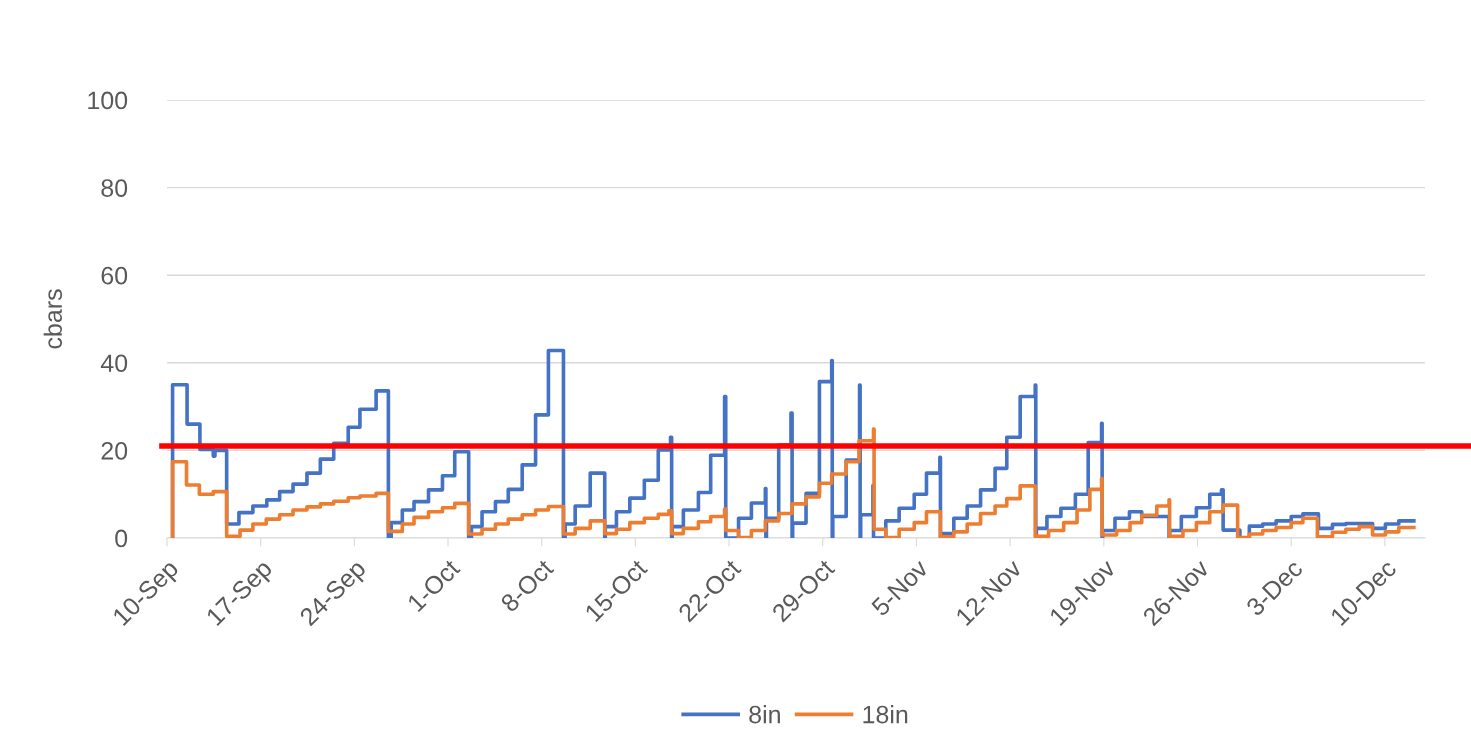 The width and height of the screenshot is (1471, 751). I want to click on y-tick-label: 0, so click(121, 538).